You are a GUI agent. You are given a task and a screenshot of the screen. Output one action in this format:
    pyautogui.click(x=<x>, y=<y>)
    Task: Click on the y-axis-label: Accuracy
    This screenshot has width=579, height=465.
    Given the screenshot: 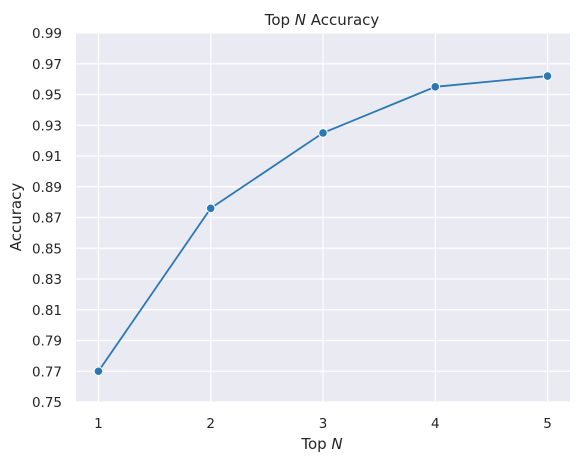 What is the action you would take?
    pyautogui.click(x=16, y=217)
    